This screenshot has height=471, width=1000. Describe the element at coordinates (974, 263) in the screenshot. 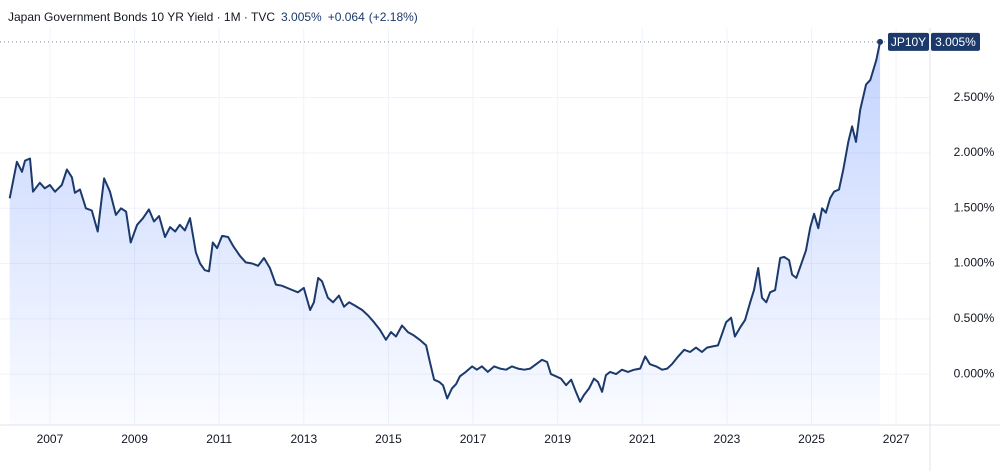

I see `y-tick-label: 1.000%` at that location.